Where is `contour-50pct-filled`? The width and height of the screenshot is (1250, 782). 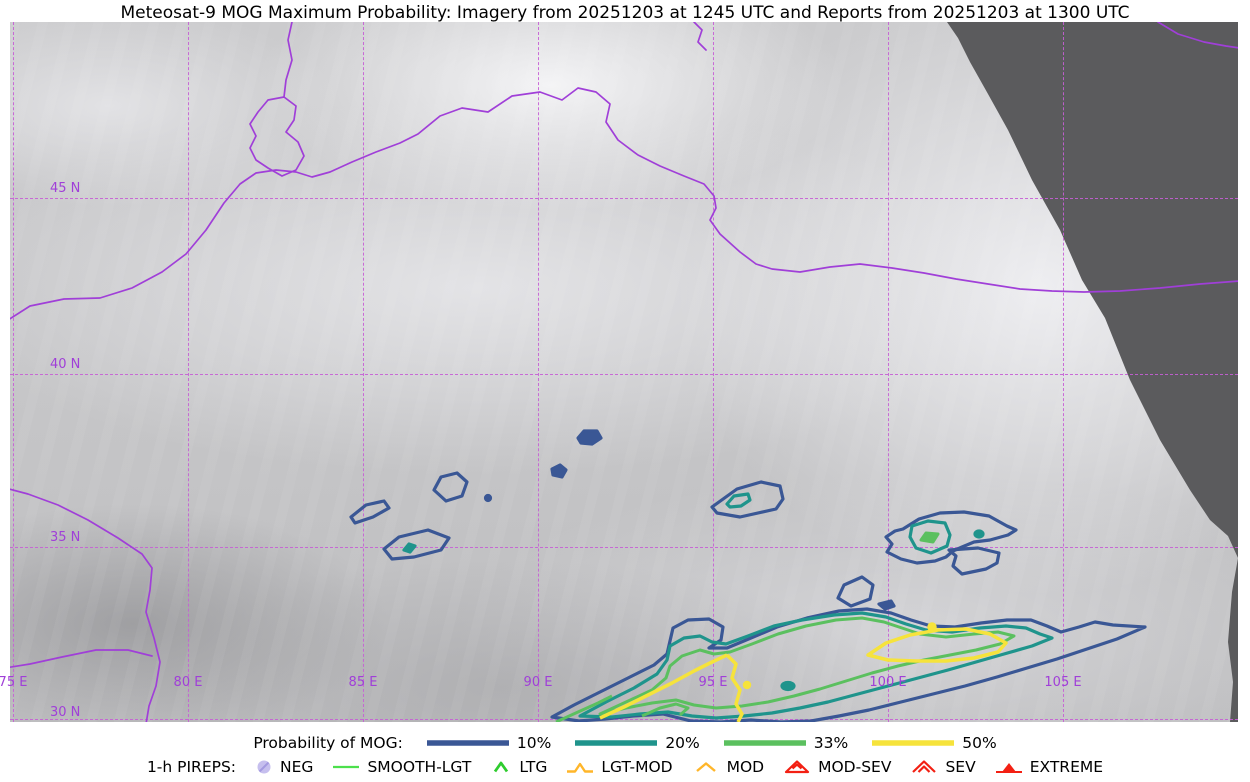 contour-50pct-filled is located at coordinates (839, 656).